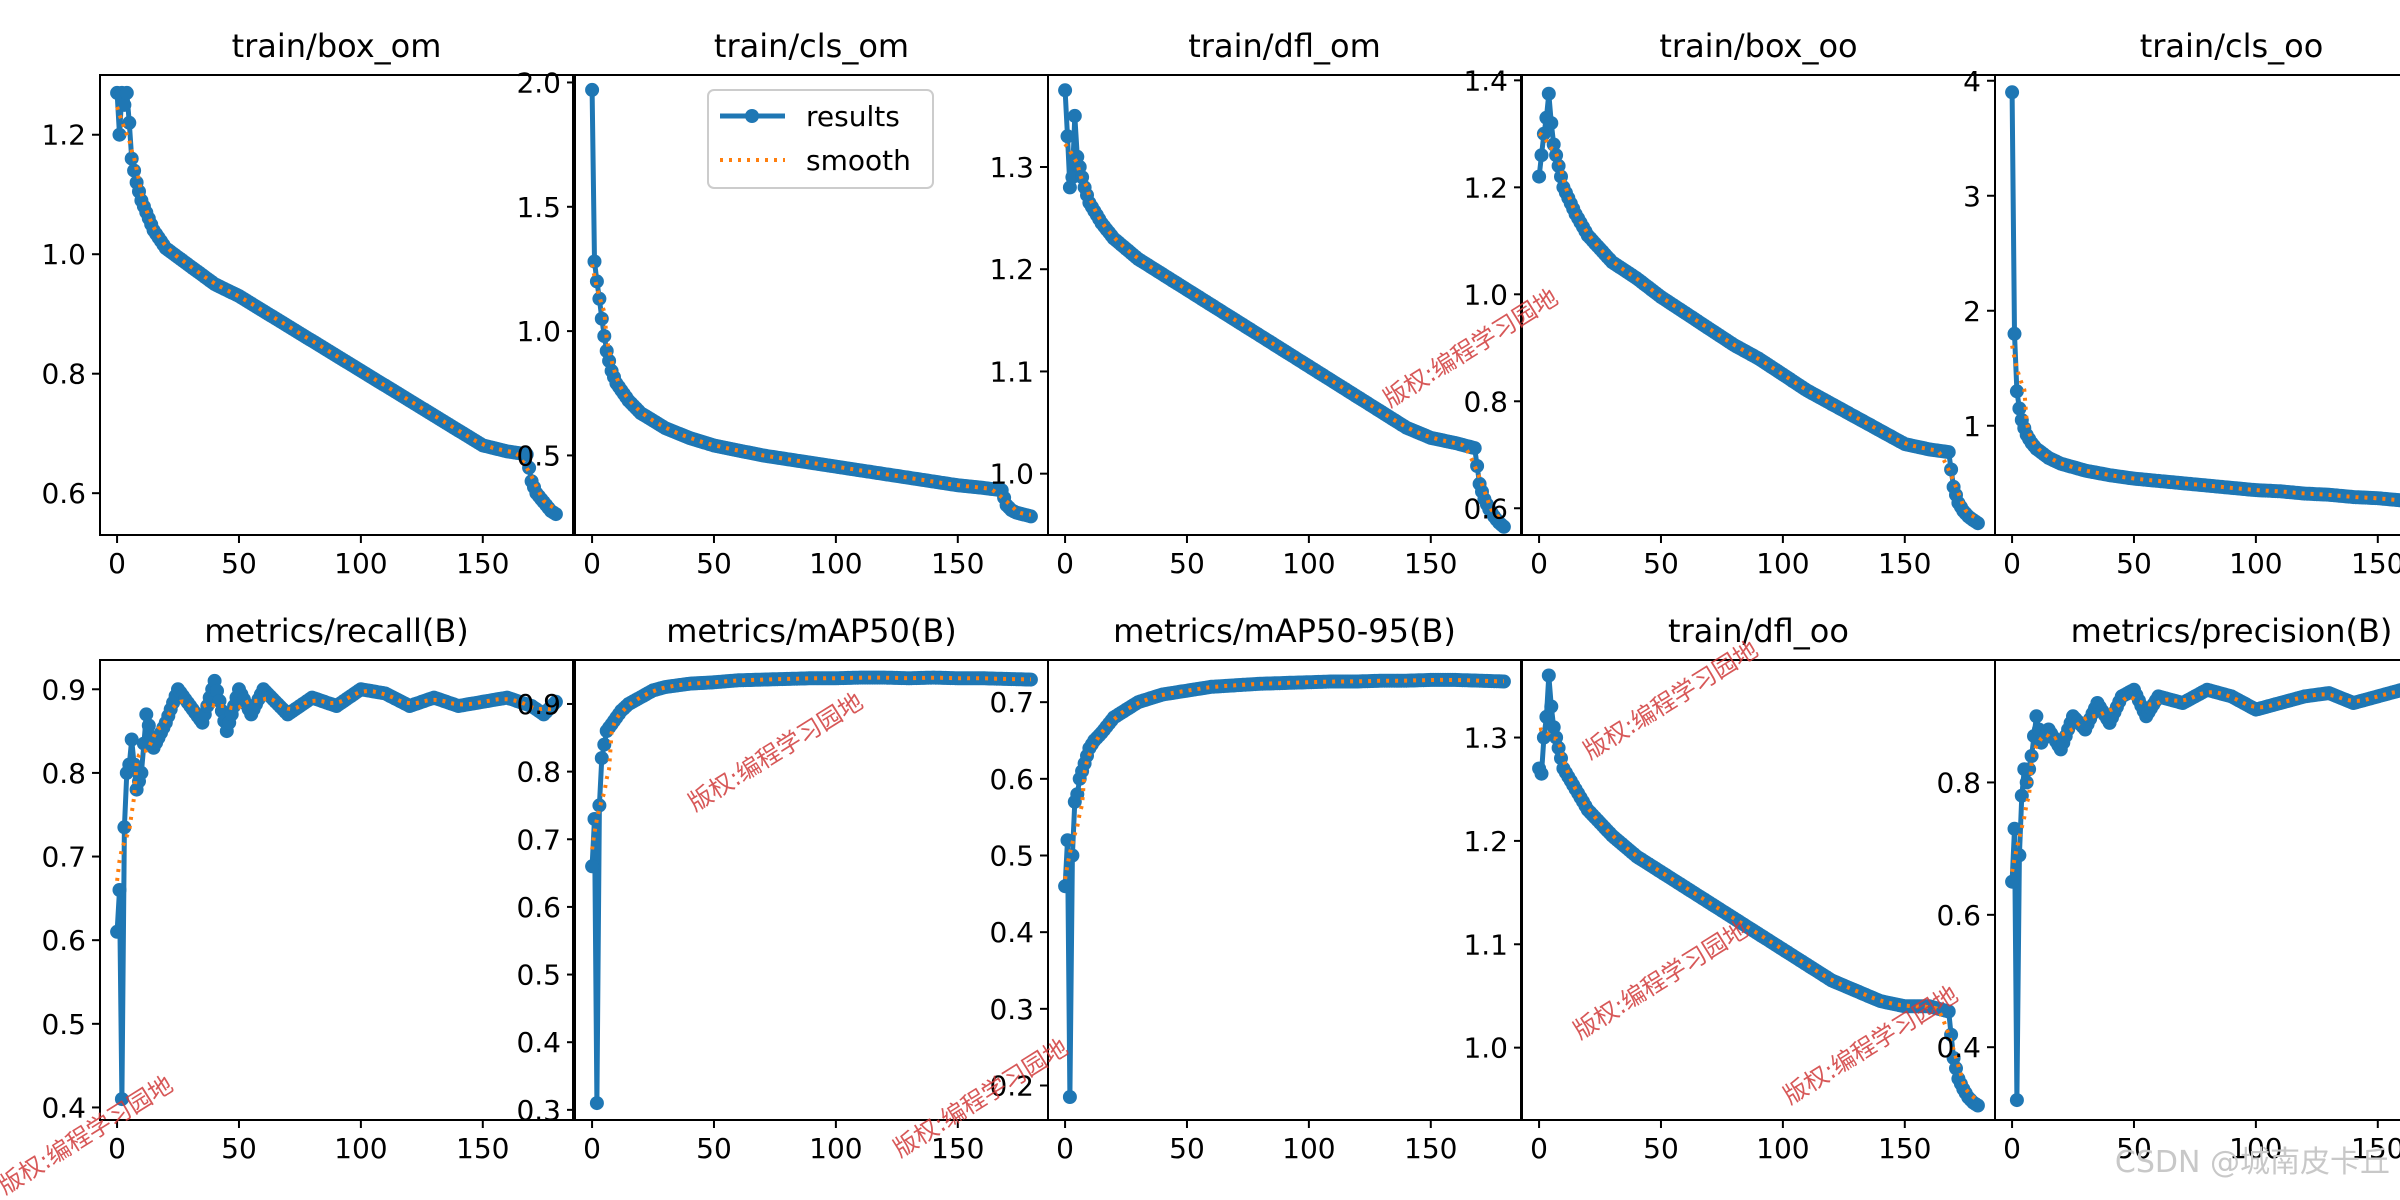  What do you see at coordinates (1485, 944) in the screenshot?
I see `y-tick-label: 1.1` at bounding box center [1485, 944].